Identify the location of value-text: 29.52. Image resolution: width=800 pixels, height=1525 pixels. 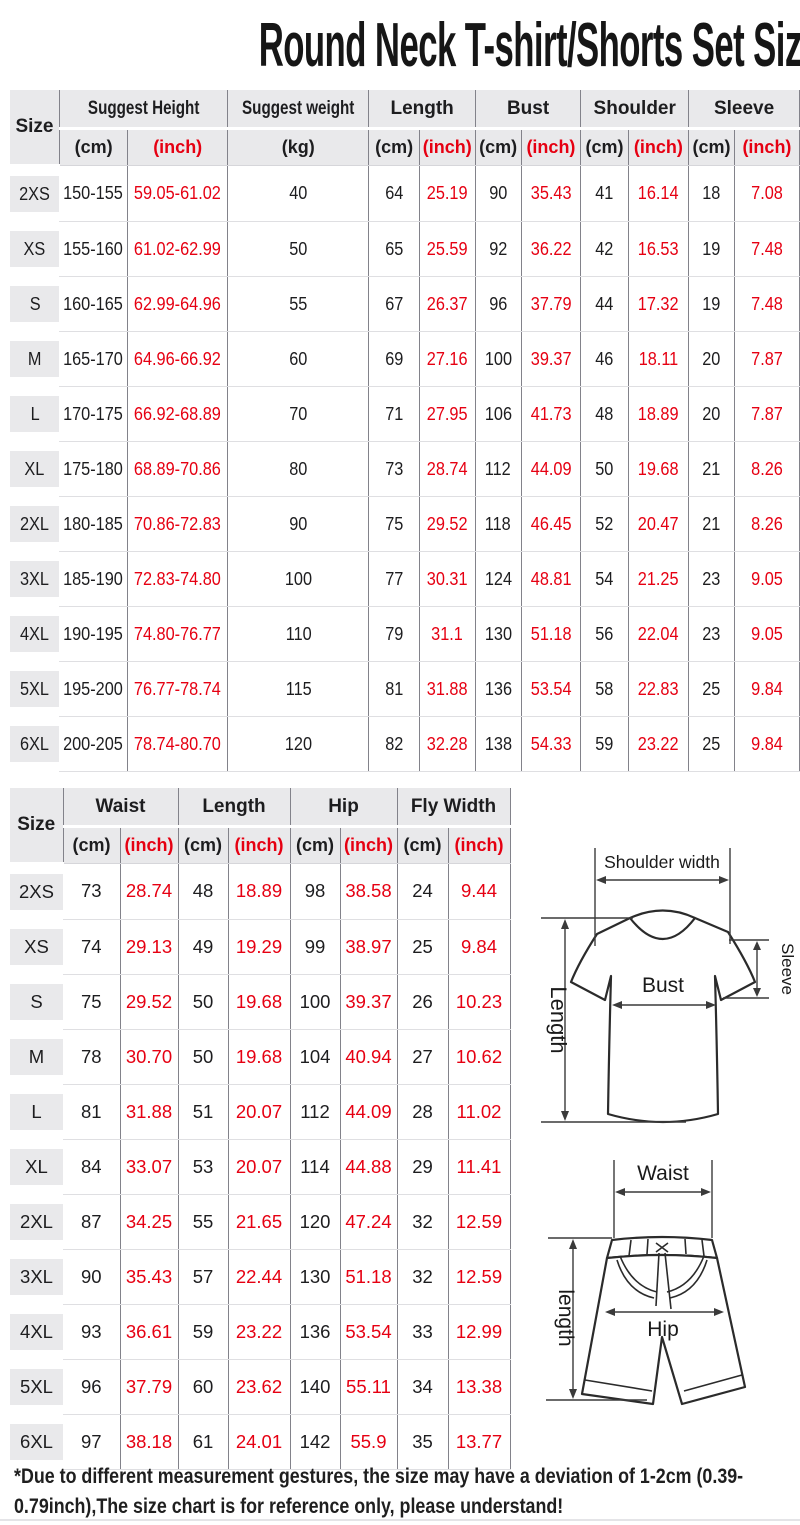
(149, 1001).